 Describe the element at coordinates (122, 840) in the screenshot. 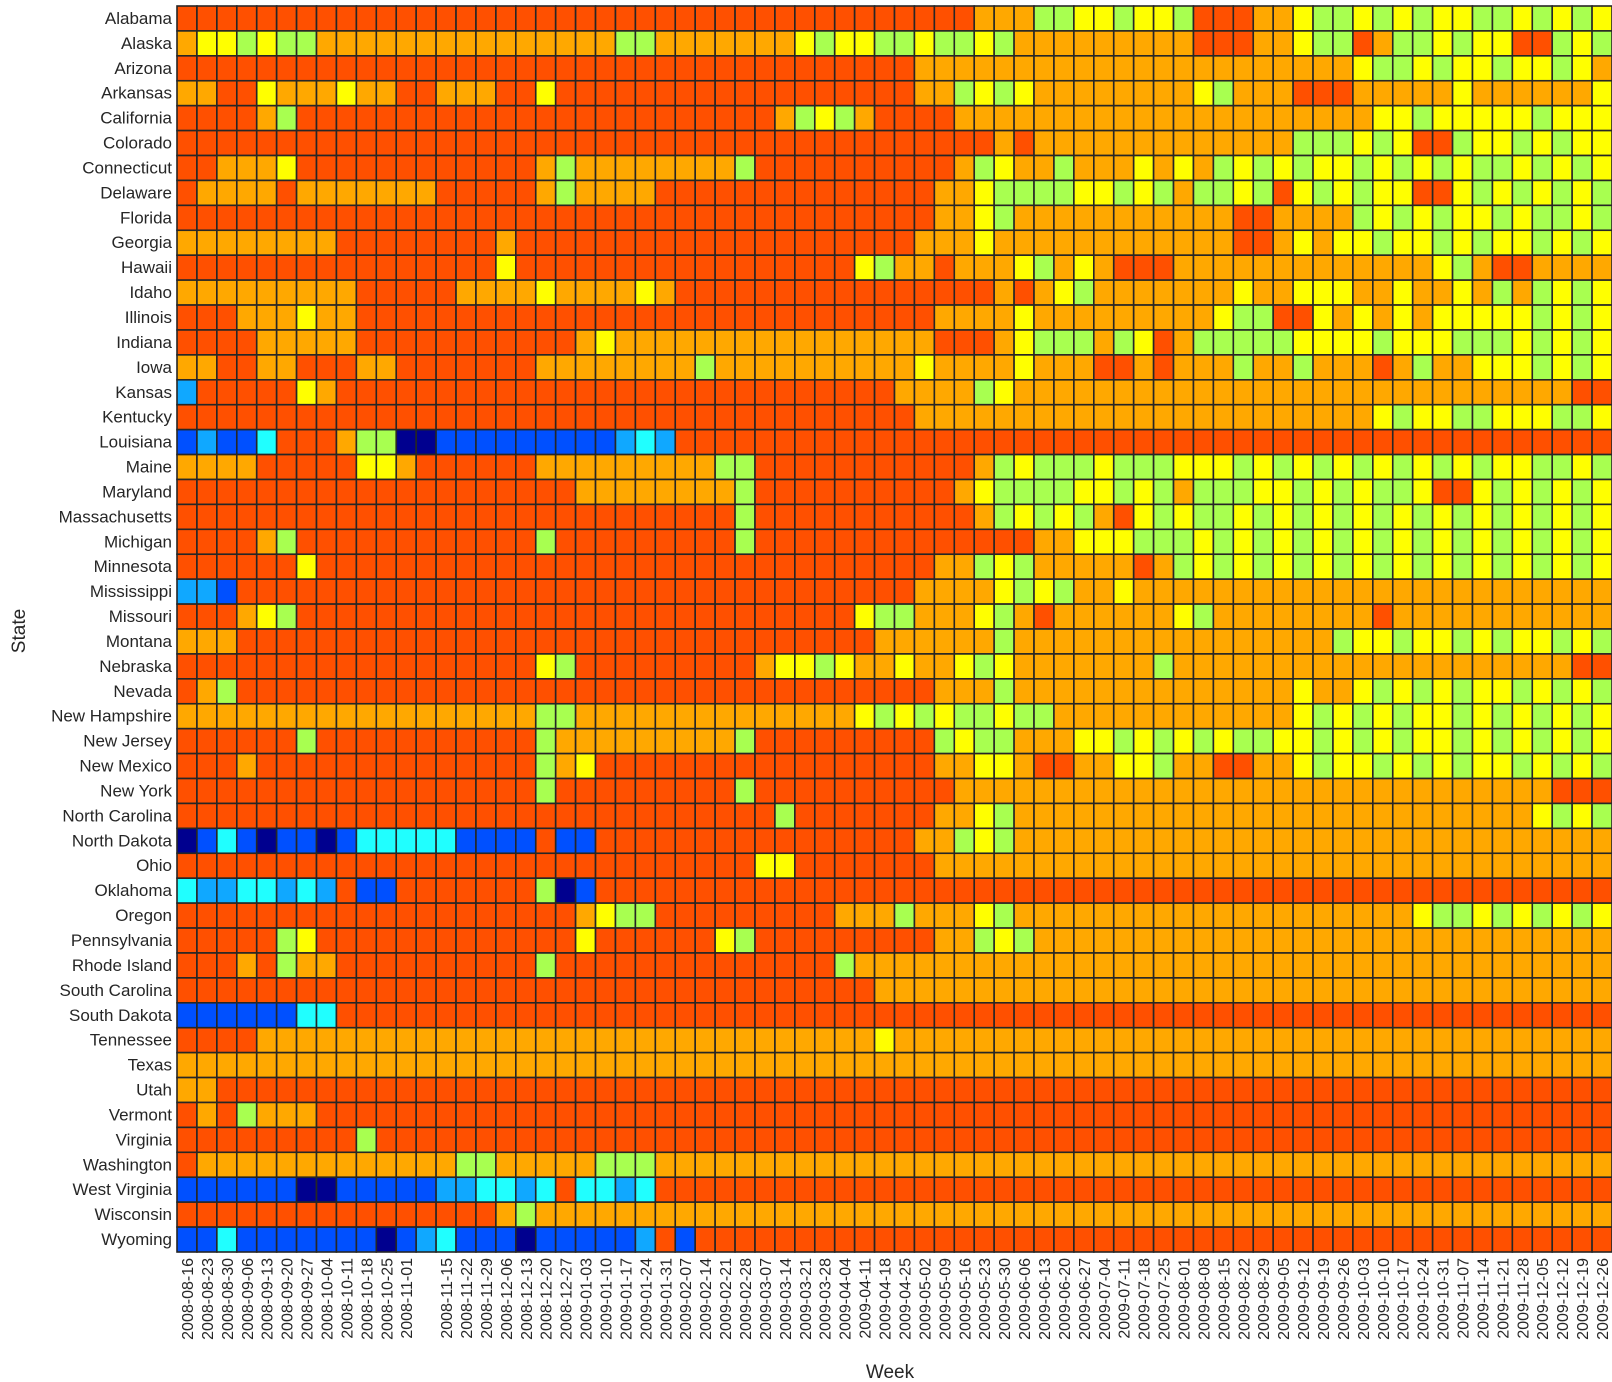

I see `y-tick-label: North Dakota` at that location.